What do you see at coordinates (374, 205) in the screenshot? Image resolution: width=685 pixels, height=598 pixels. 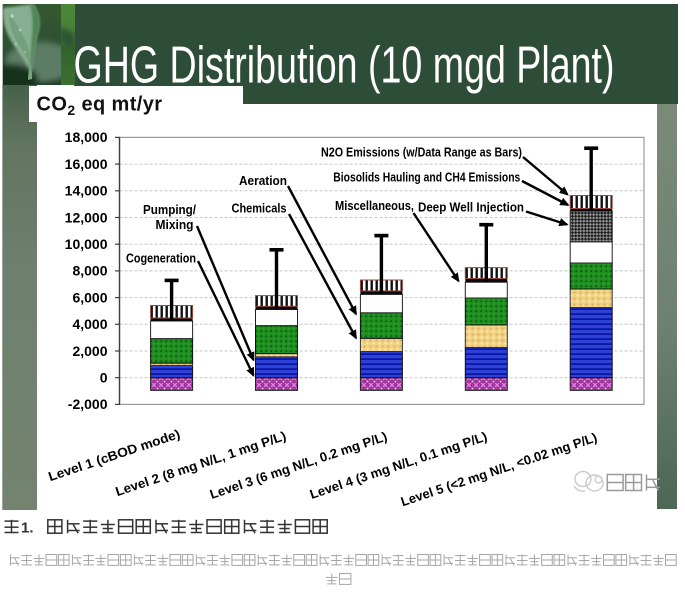 I see `svg-text: Miscellaneous,` at bounding box center [374, 205].